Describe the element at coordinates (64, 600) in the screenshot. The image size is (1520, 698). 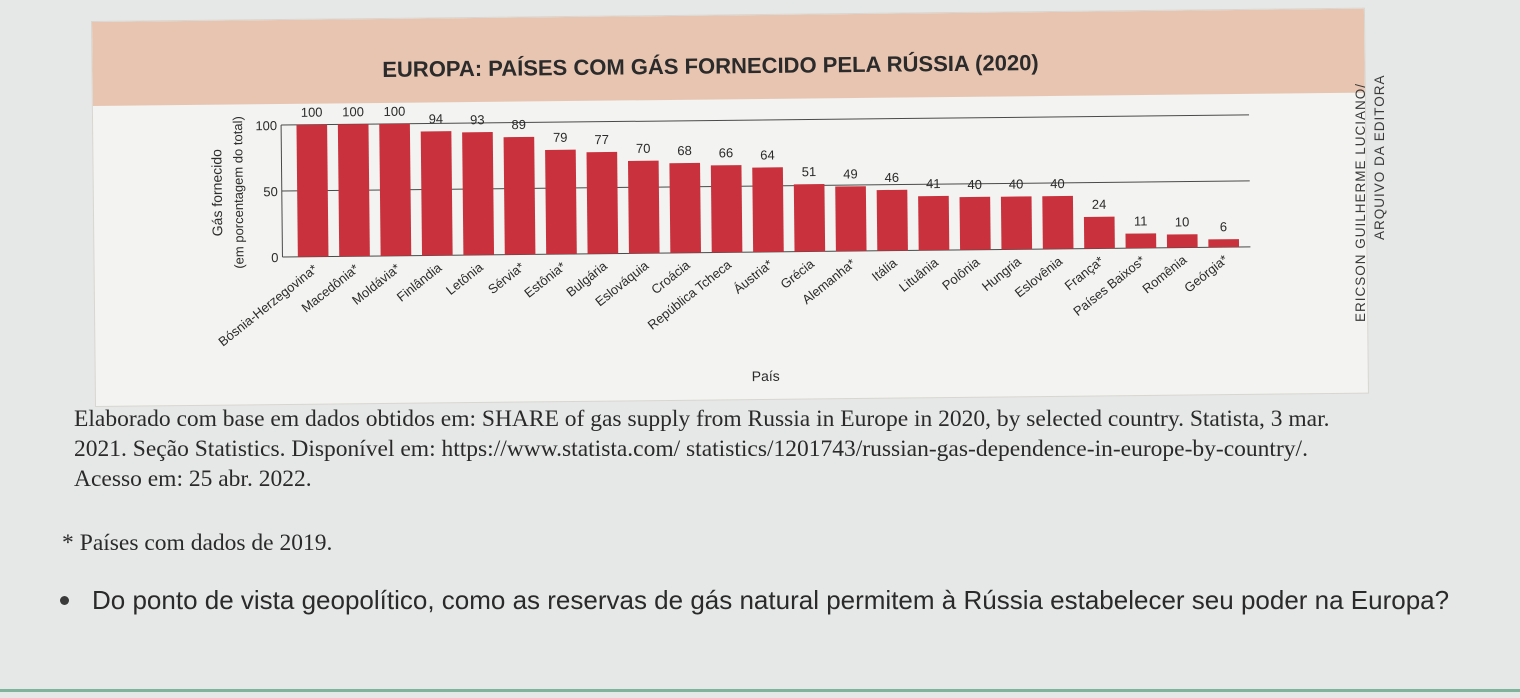
I see `bullet-icon` at that location.